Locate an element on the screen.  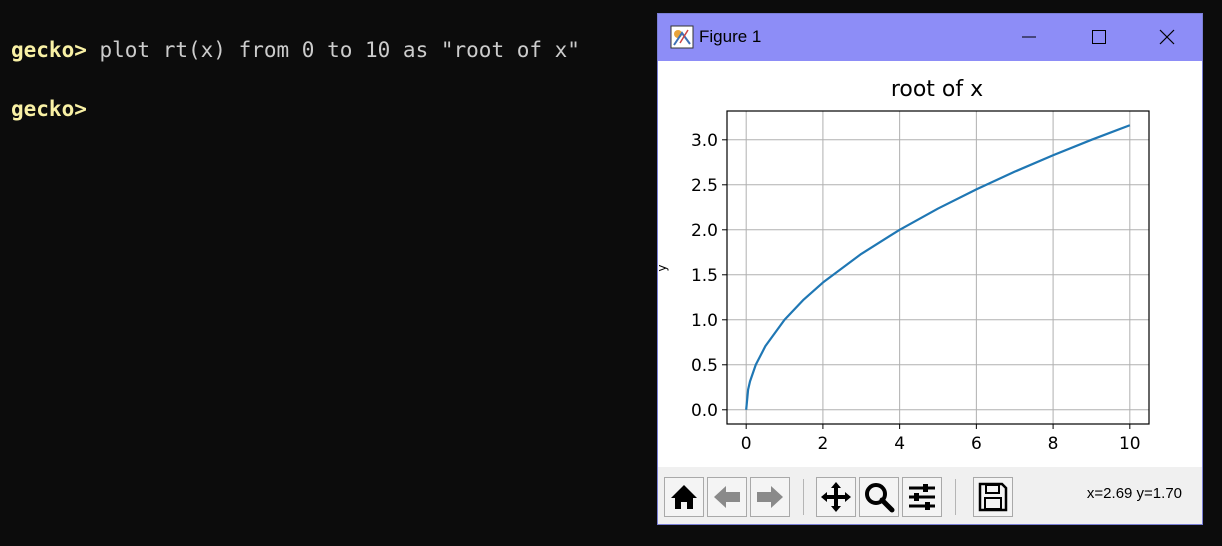
terminal-command-text: plot rt(x) from 0 to 10 as "root of x" is located at coordinates (333, 50).